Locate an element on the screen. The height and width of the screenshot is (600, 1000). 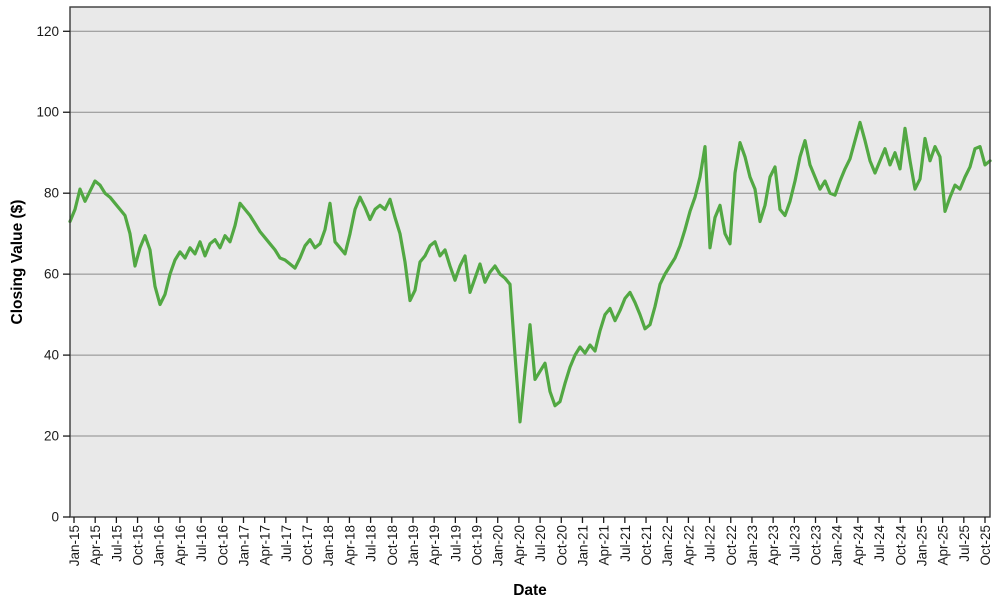
y-axis-title: Closing Value ($) is located at coordinates (17, 262).